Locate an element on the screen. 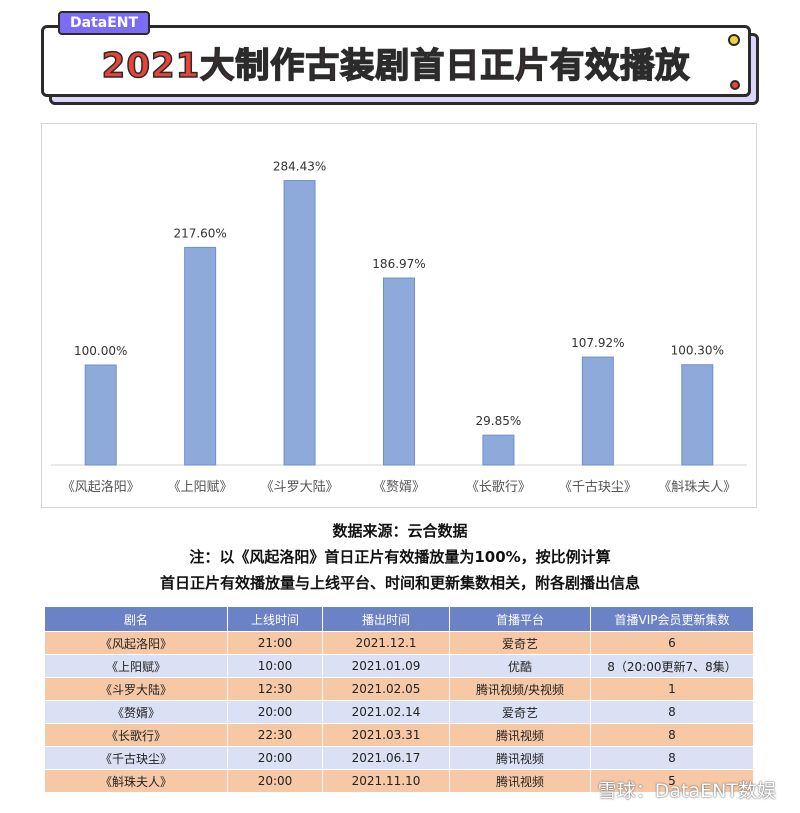 The height and width of the screenshot is (813, 800). data-label: 186.97% is located at coordinates (398, 264).